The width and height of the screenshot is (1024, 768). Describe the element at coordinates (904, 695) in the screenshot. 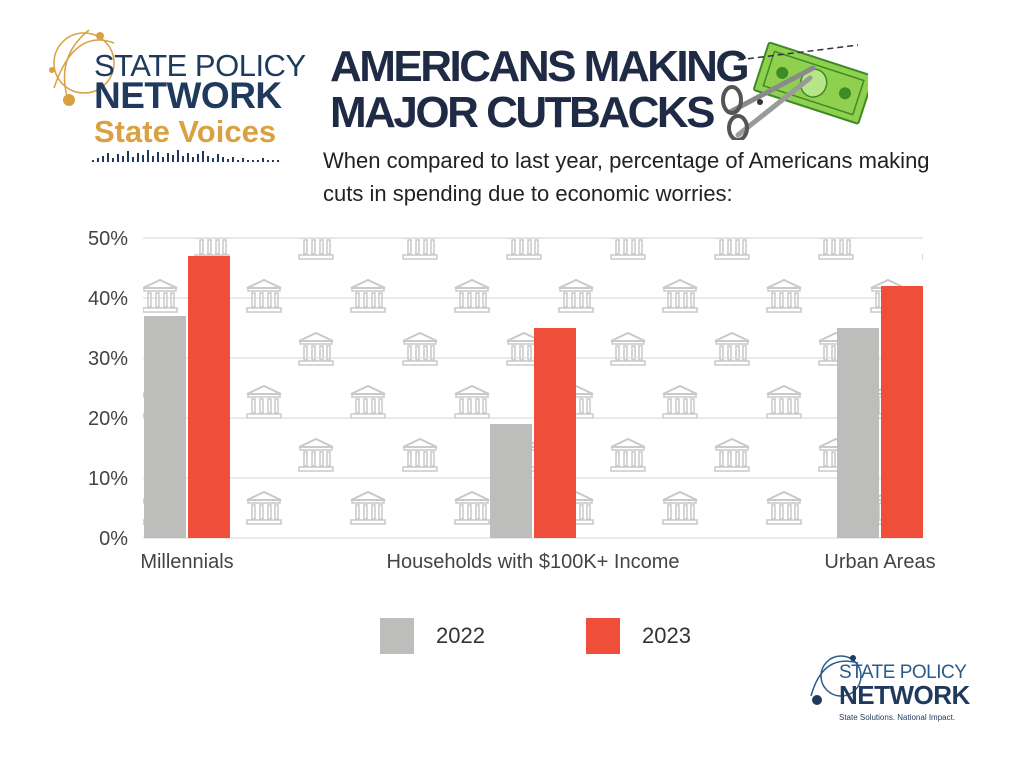

I see `footer-logo-network-text: NETWORK` at that location.